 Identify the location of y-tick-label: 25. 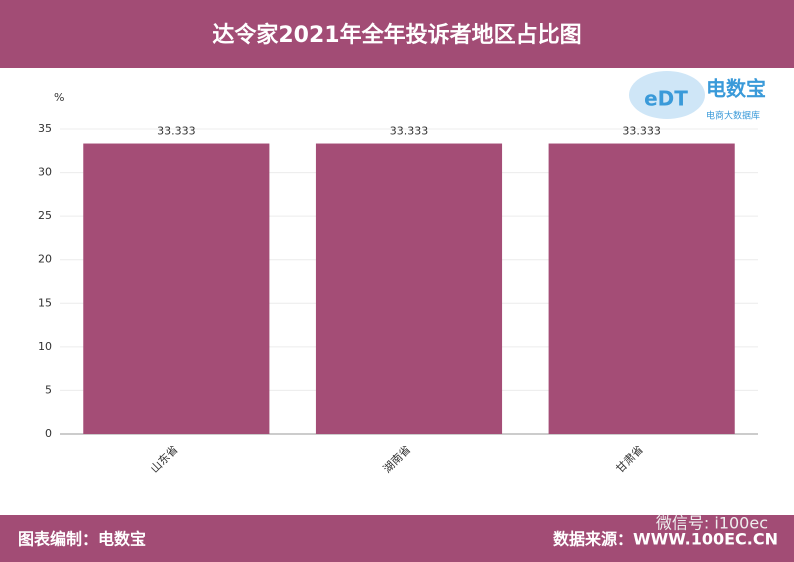
(45, 215).